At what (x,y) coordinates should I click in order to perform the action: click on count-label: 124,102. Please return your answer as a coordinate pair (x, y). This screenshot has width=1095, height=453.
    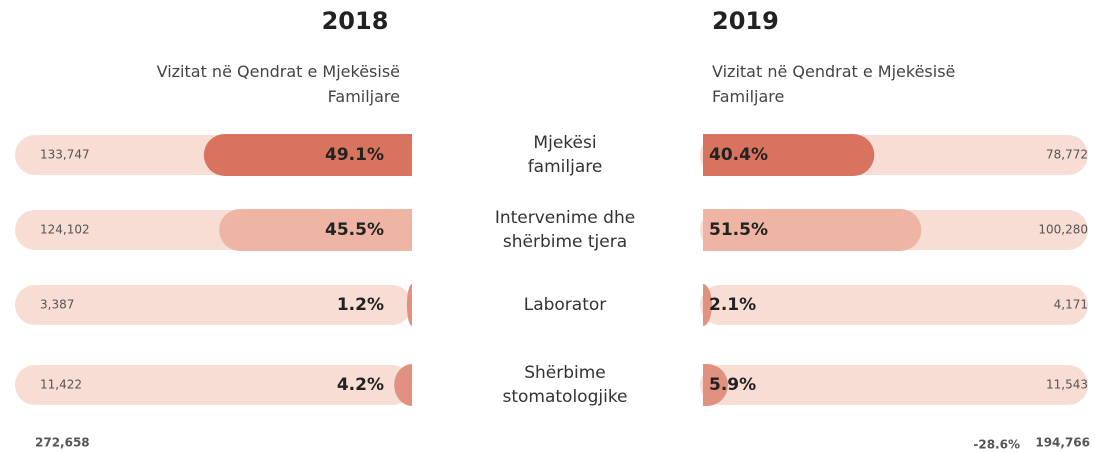
    Looking at the image, I should click on (65, 230).